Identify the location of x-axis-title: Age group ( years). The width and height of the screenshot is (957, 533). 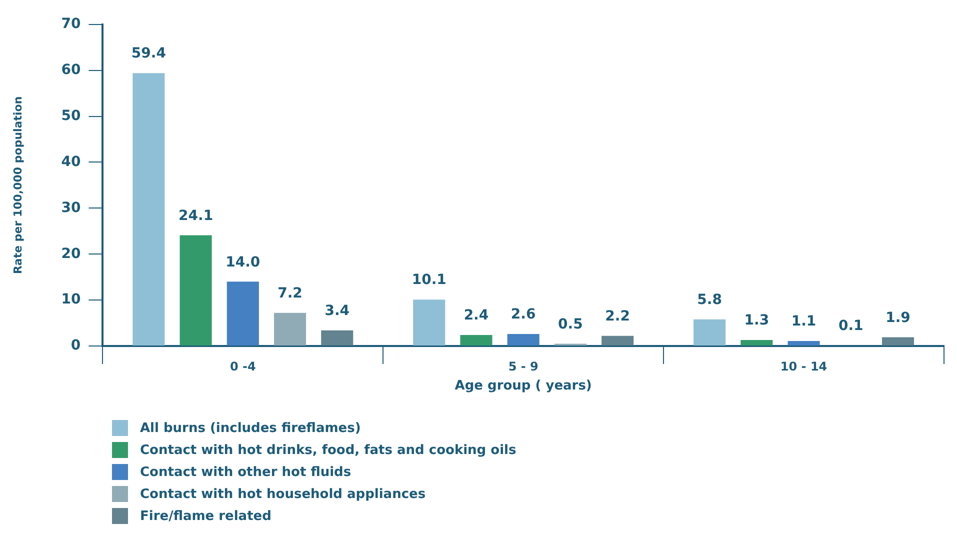
(523, 386).